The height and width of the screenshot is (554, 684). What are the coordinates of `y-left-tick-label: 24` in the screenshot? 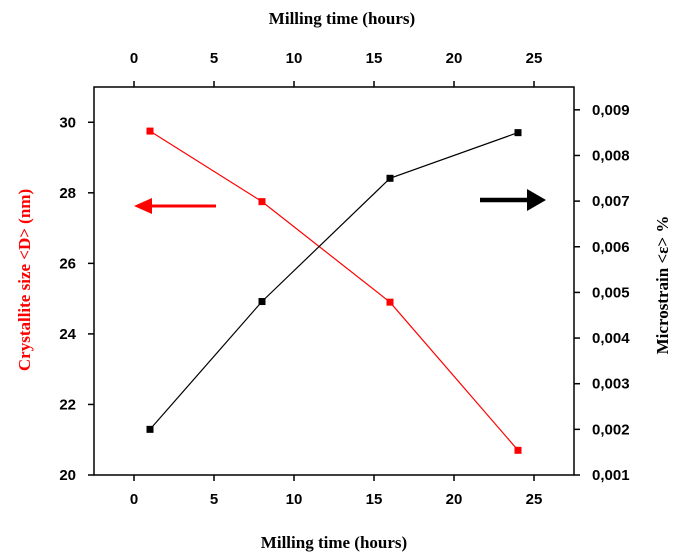 It's located at (67, 334).